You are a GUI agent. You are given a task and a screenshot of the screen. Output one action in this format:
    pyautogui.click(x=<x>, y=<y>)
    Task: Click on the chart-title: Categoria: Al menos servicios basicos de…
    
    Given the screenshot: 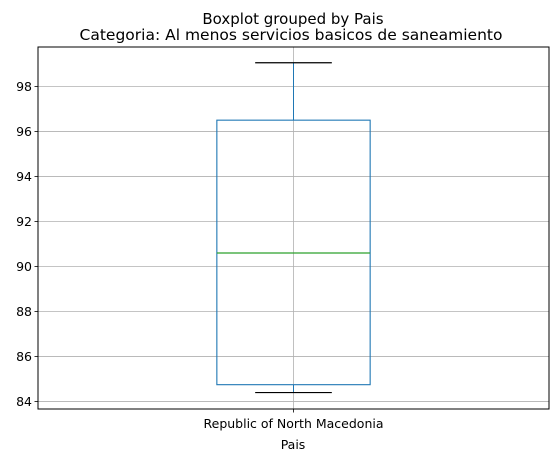 What is the action you would take?
    pyautogui.click(x=291, y=35)
    